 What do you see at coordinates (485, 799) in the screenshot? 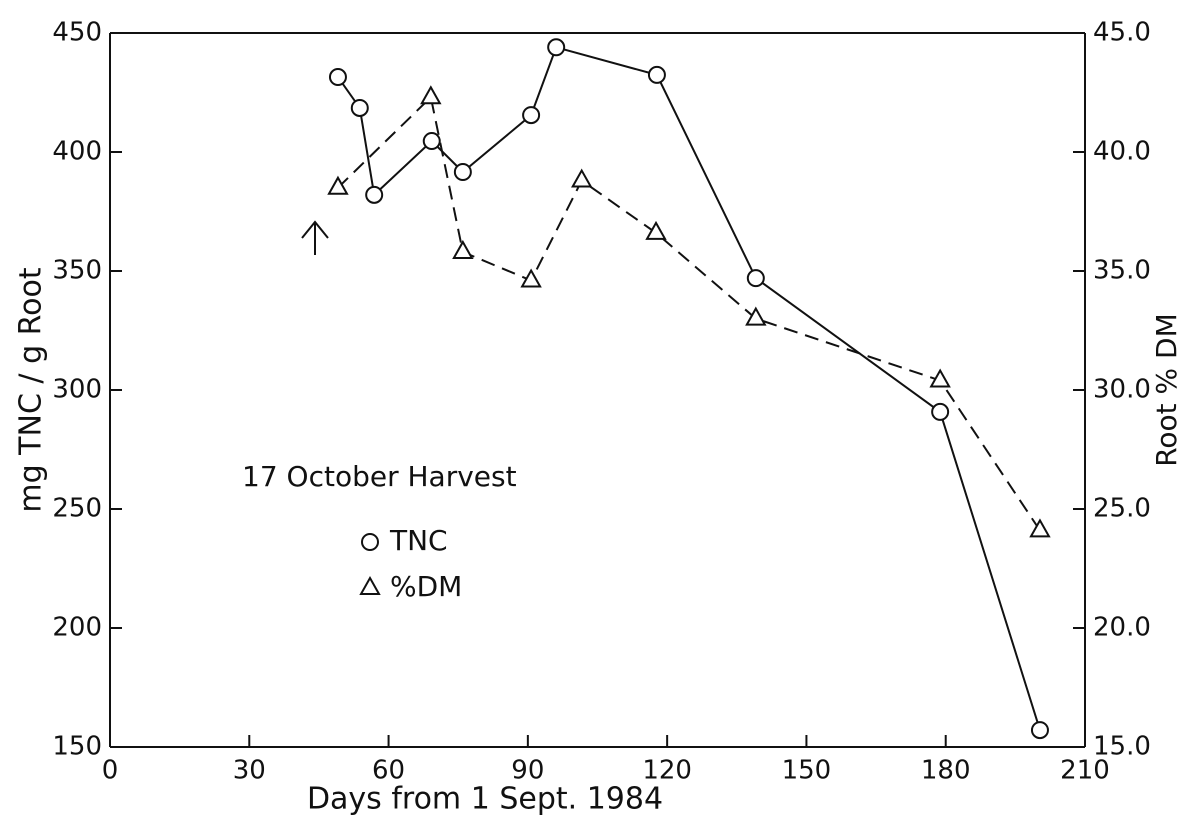
I see `x-axis-label: Days from 1 Sept. 1984` at bounding box center [485, 799].